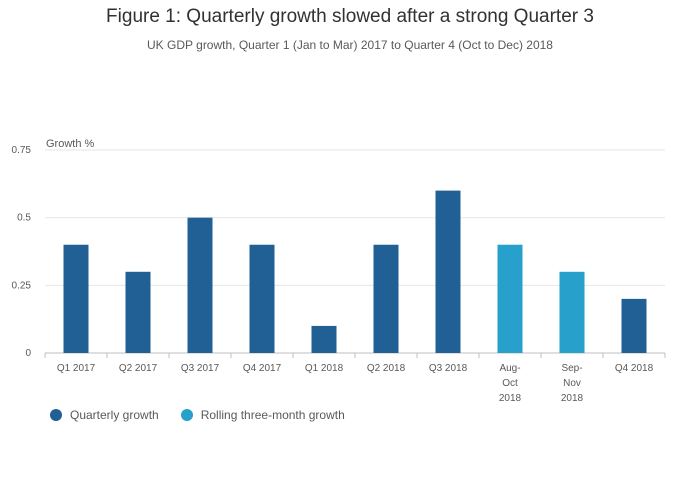 The image size is (700, 502). I want to click on legend-label-rolling: Rolling three-month growth, so click(272, 415).